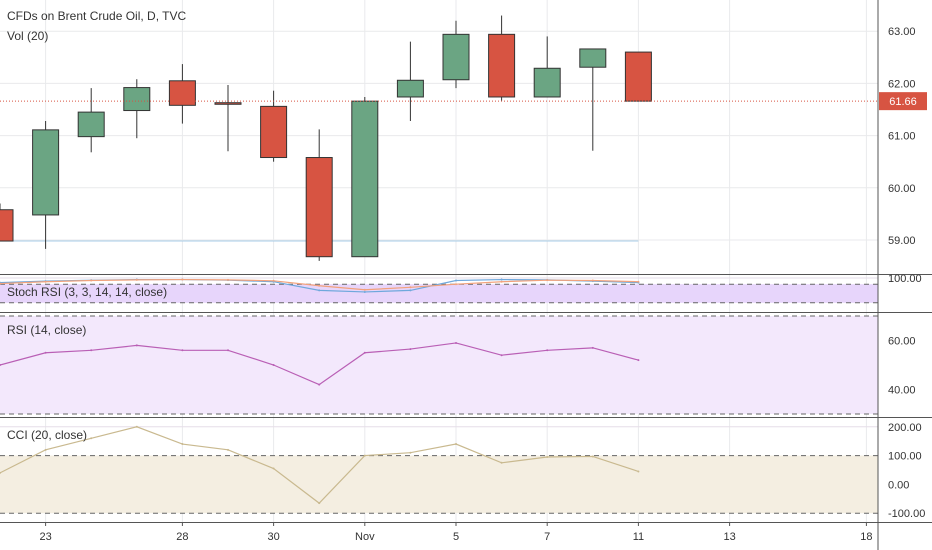  Describe the element at coordinates (45, 537) in the screenshot. I see `time-tick-label: 23` at that location.